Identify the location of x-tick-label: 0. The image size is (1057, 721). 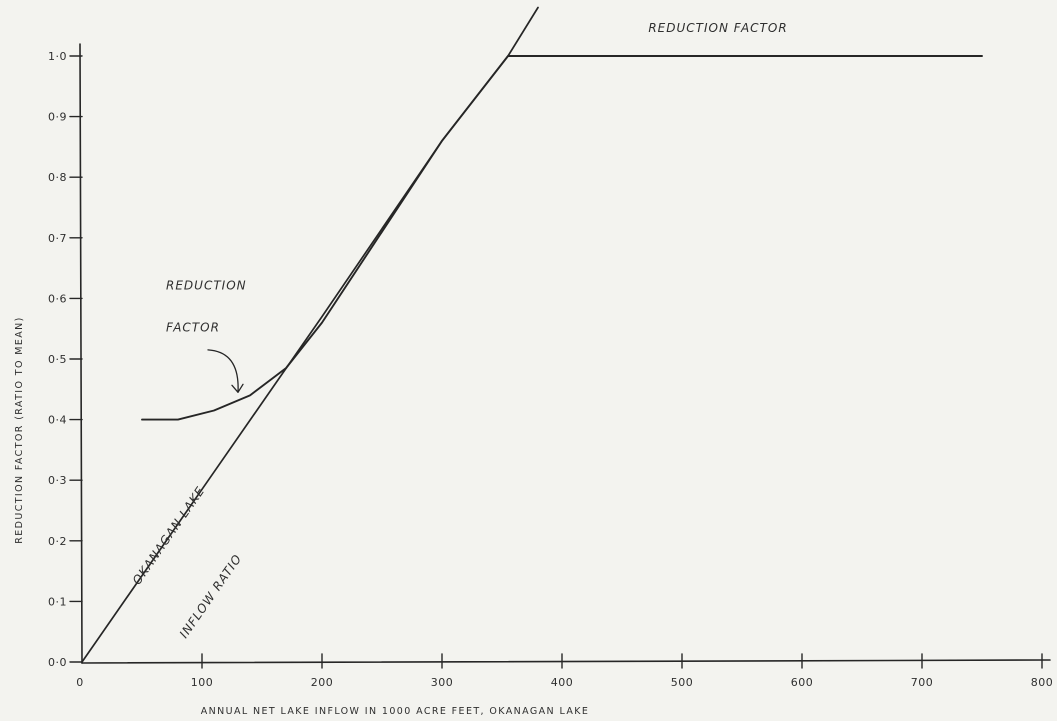
(80, 682).